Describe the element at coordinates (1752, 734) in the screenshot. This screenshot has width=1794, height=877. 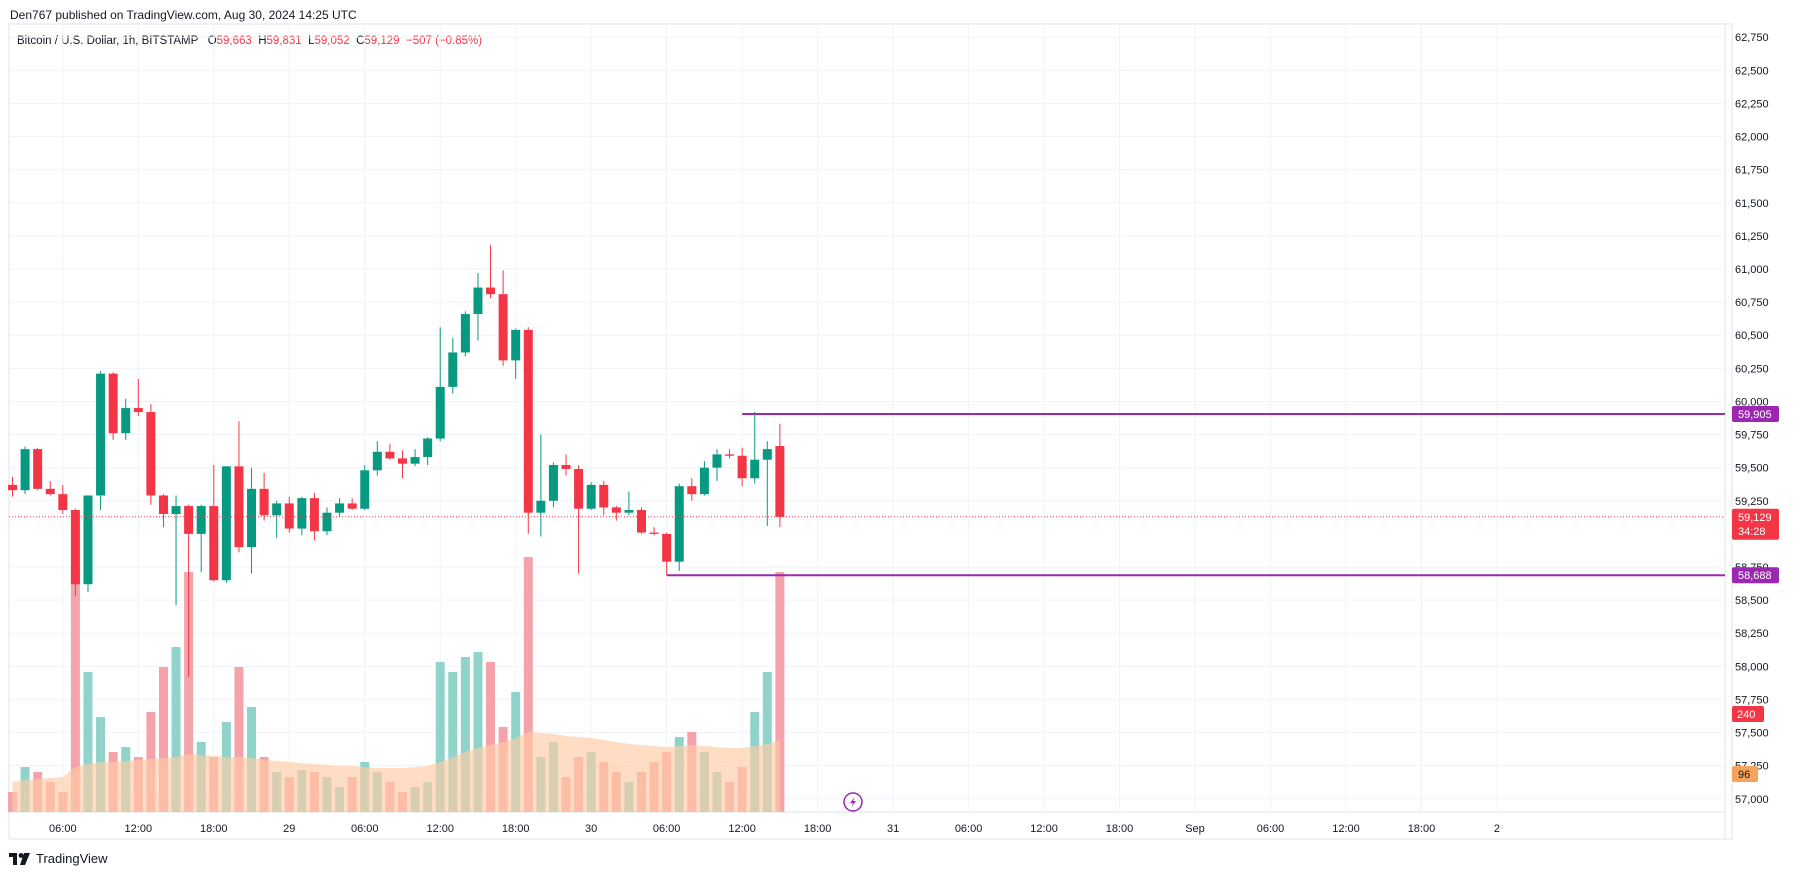
I see `price-tick-label: 57,500` at that location.